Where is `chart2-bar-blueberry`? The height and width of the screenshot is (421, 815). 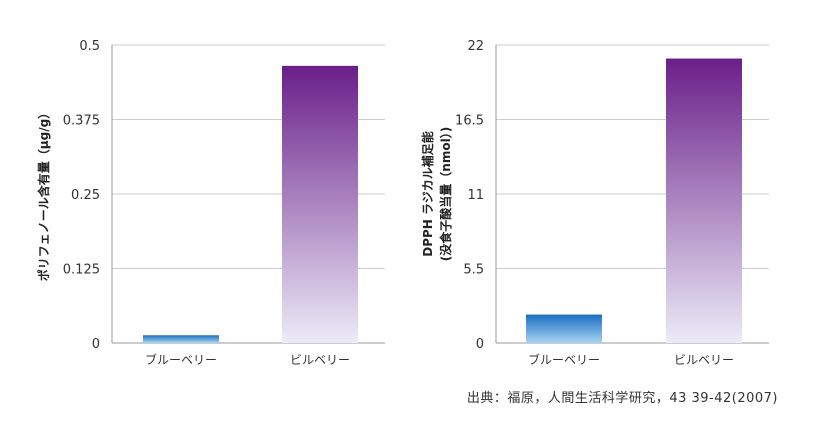
chart2-bar-blueberry is located at coordinates (564, 328).